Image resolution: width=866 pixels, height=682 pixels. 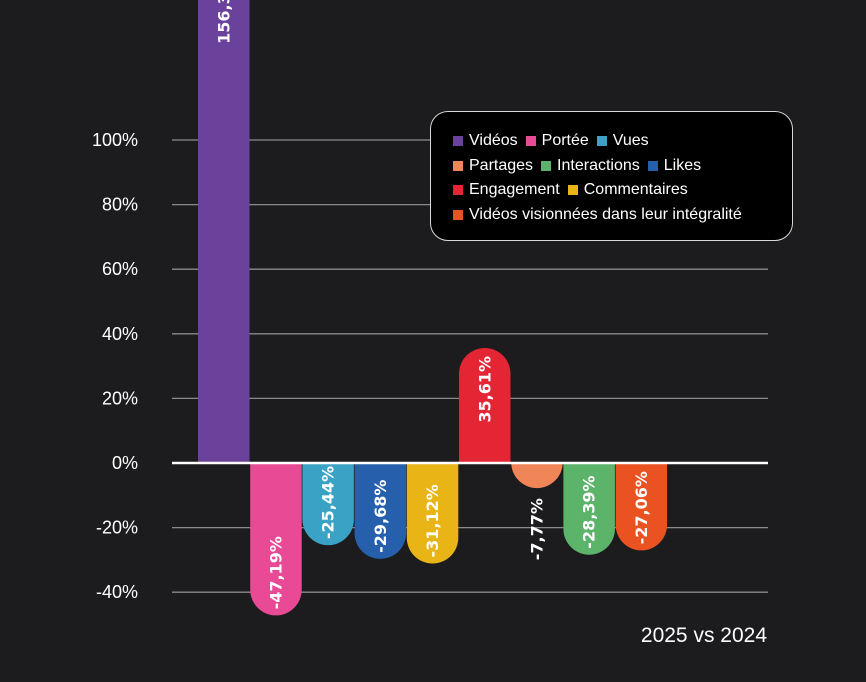 I want to click on value-label: -31,12%, so click(x=432, y=520).